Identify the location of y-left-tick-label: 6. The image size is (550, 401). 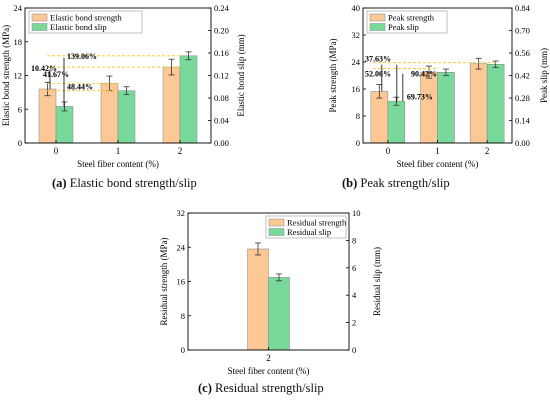
(20, 109).